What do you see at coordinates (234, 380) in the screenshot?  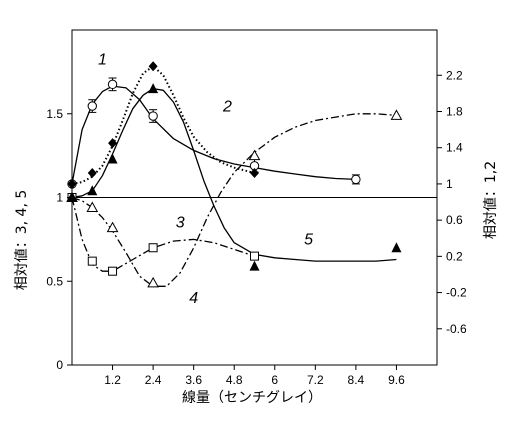 I see `x-tick-label: 4.8` at bounding box center [234, 380].